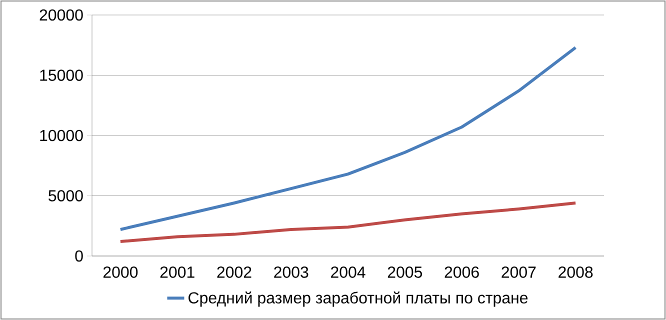 This screenshot has width=666, height=320. Describe the element at coordinates (348, 272) in the screenshot. I see `x-tick-label: 2004` at that location.